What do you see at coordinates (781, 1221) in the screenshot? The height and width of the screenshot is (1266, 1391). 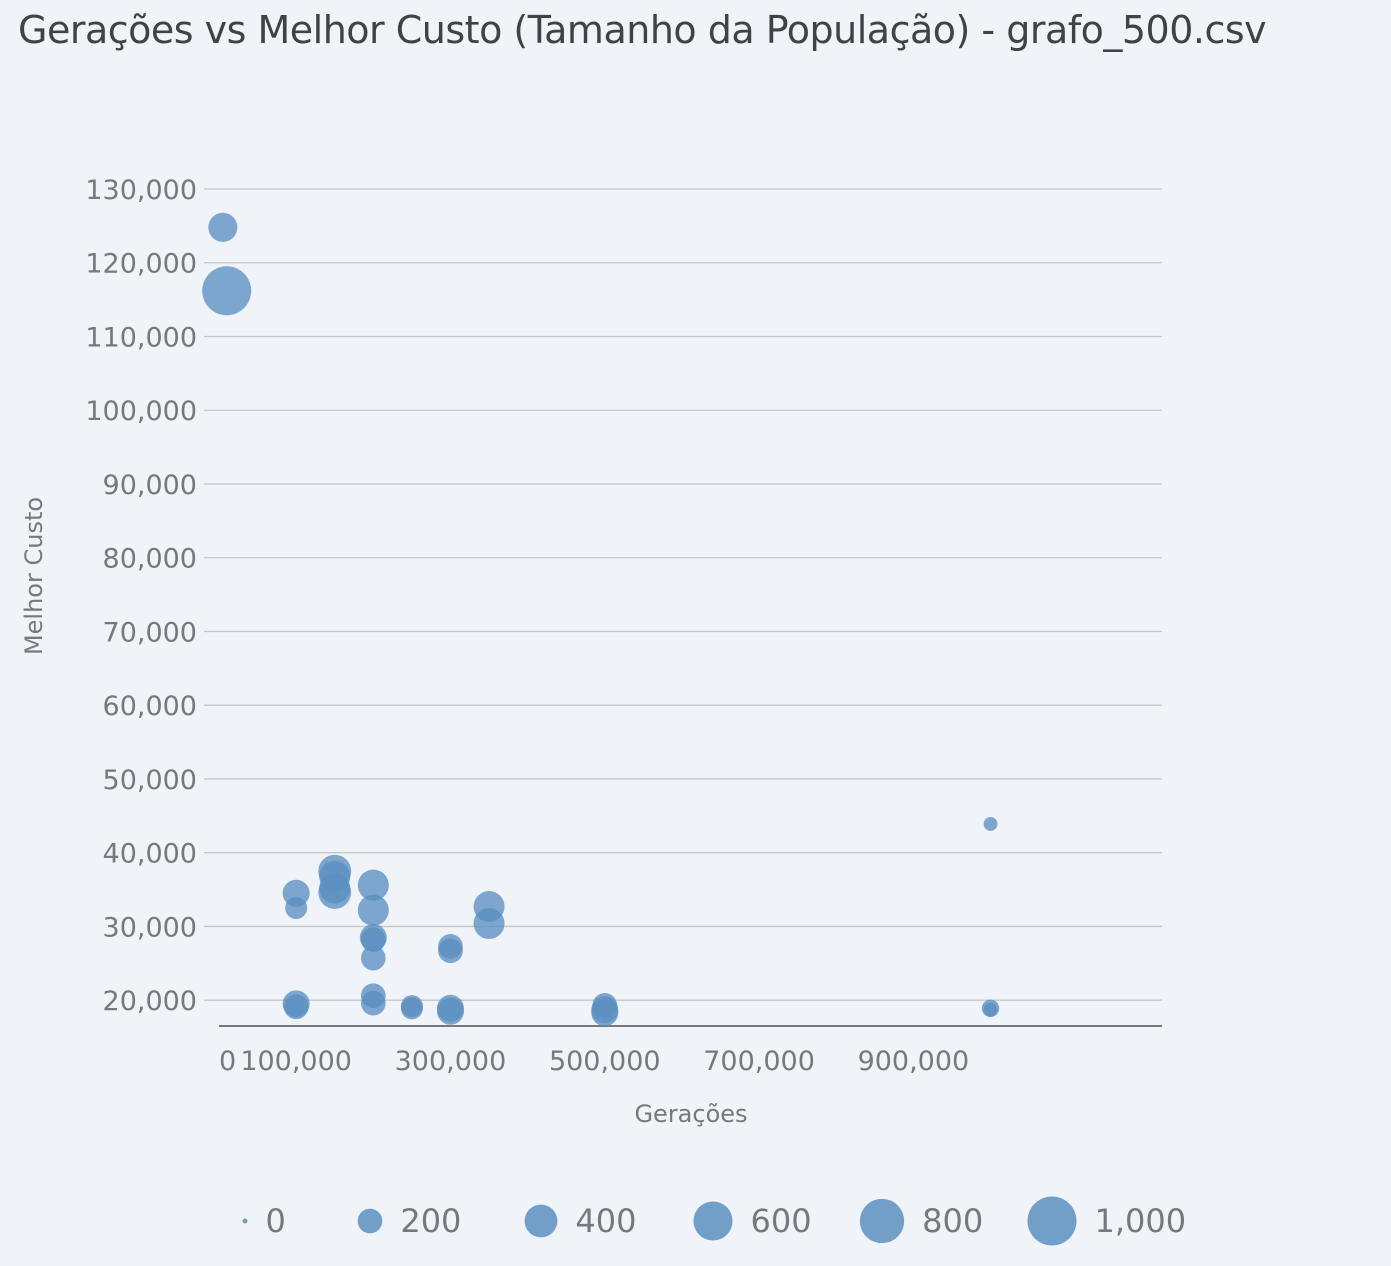 I see `legend-label: 600` at bounding box center [781, 1221].